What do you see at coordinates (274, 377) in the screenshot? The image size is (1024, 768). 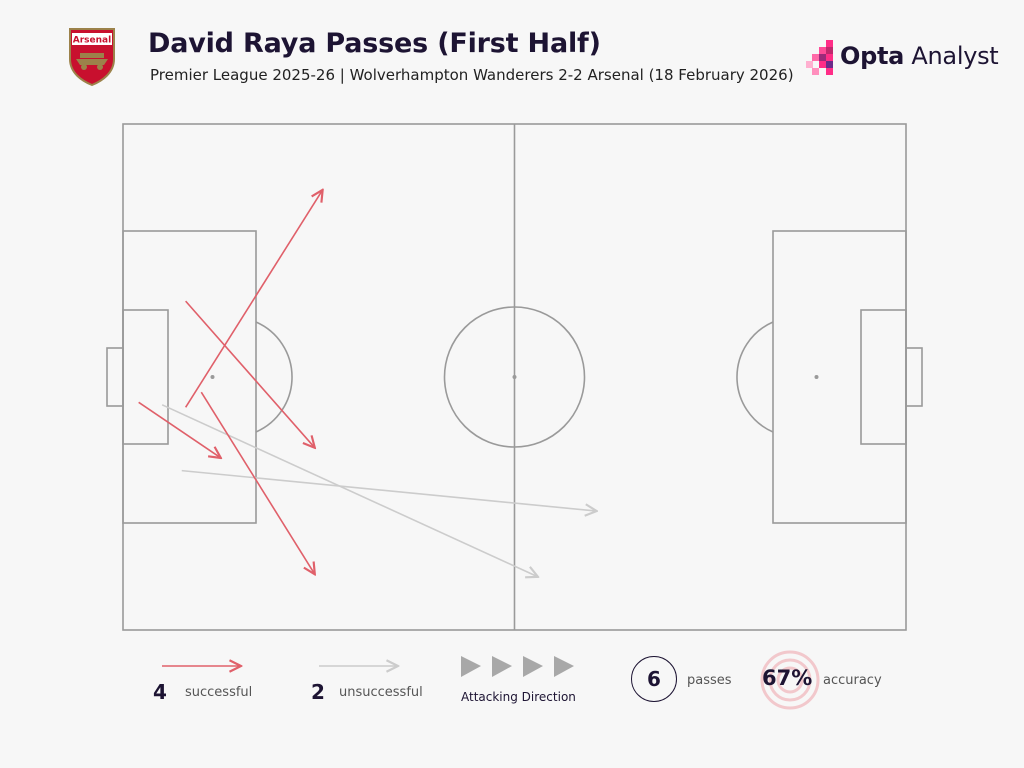 I see `left-penalty-arc` at bounding box center [274, 377].